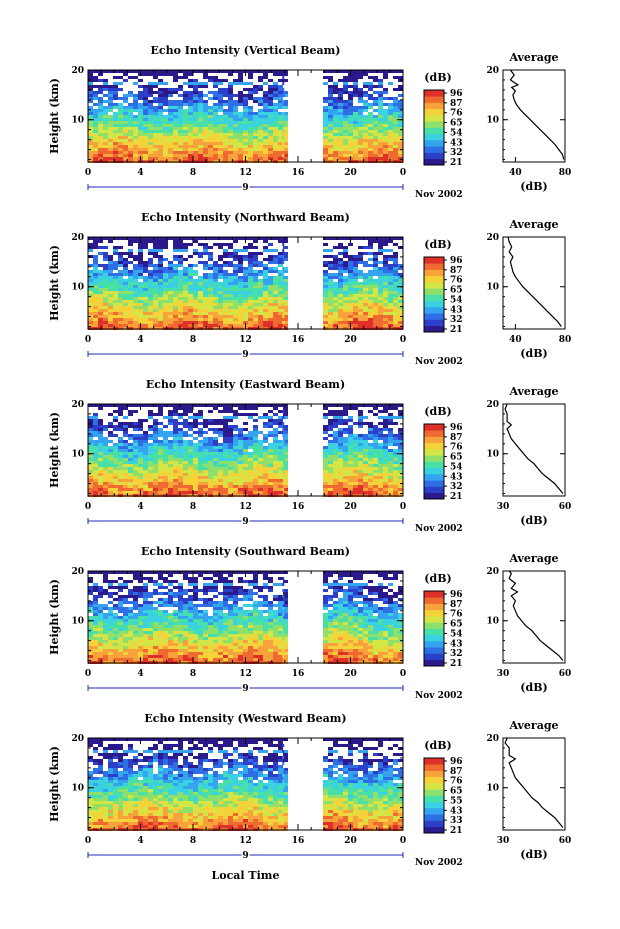  Describe the element at coordinates (492, 455) in the screenshot. I see `average-y-tick-label: 10` at that location.